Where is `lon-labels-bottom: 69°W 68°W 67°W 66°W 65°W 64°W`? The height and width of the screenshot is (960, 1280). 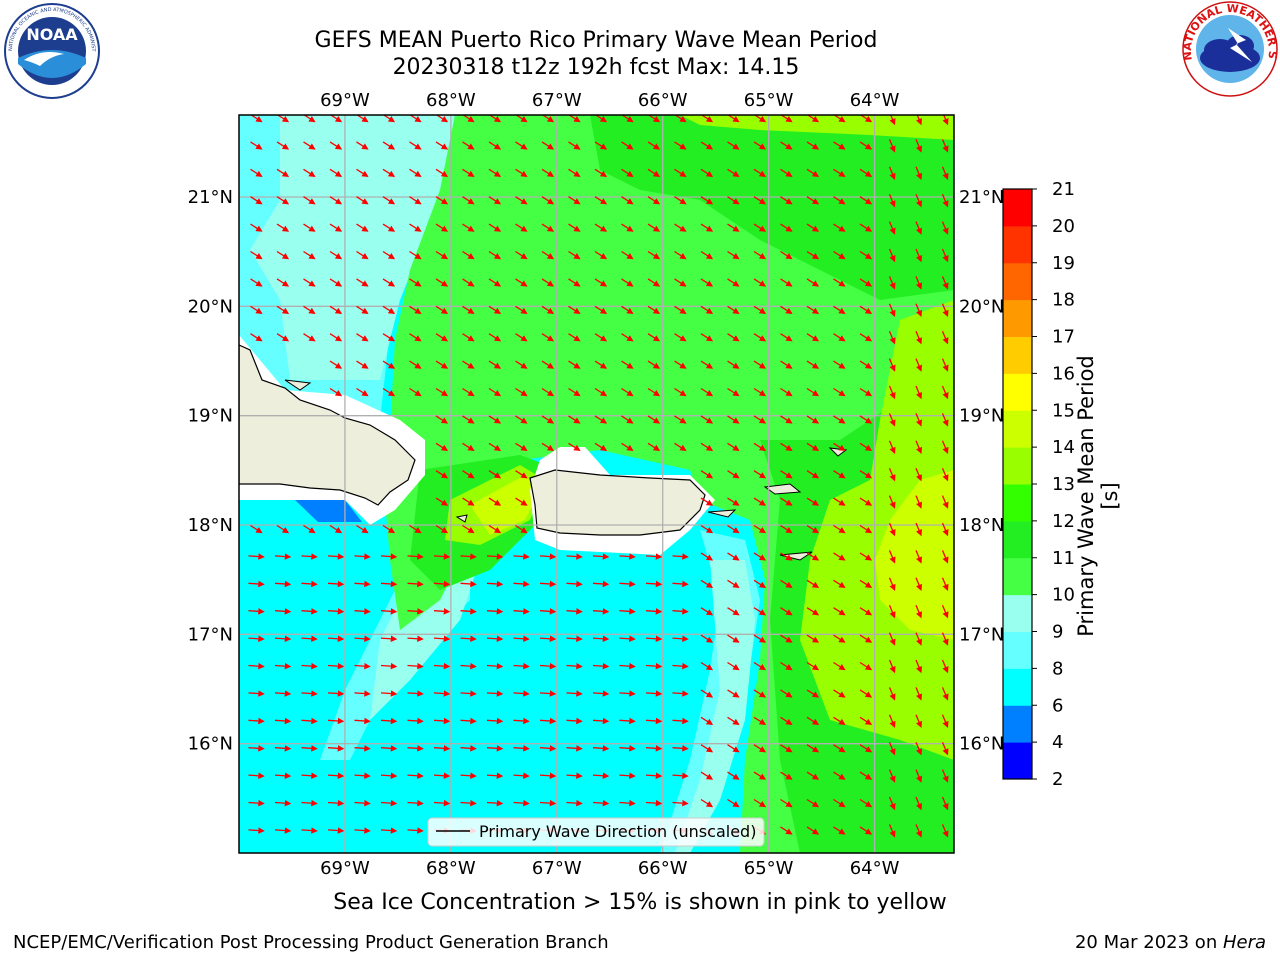 lon-labels-bottom: 69°W 68°W 67°W 66°W 65°W 64°W is located at coordinates (610, 868).